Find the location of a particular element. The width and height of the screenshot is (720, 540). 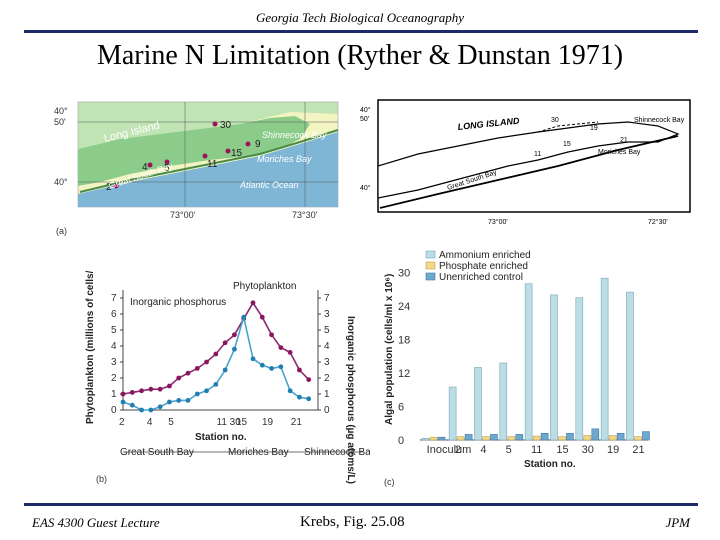

station-label-30: 30 is located at coordinates (226, 125).